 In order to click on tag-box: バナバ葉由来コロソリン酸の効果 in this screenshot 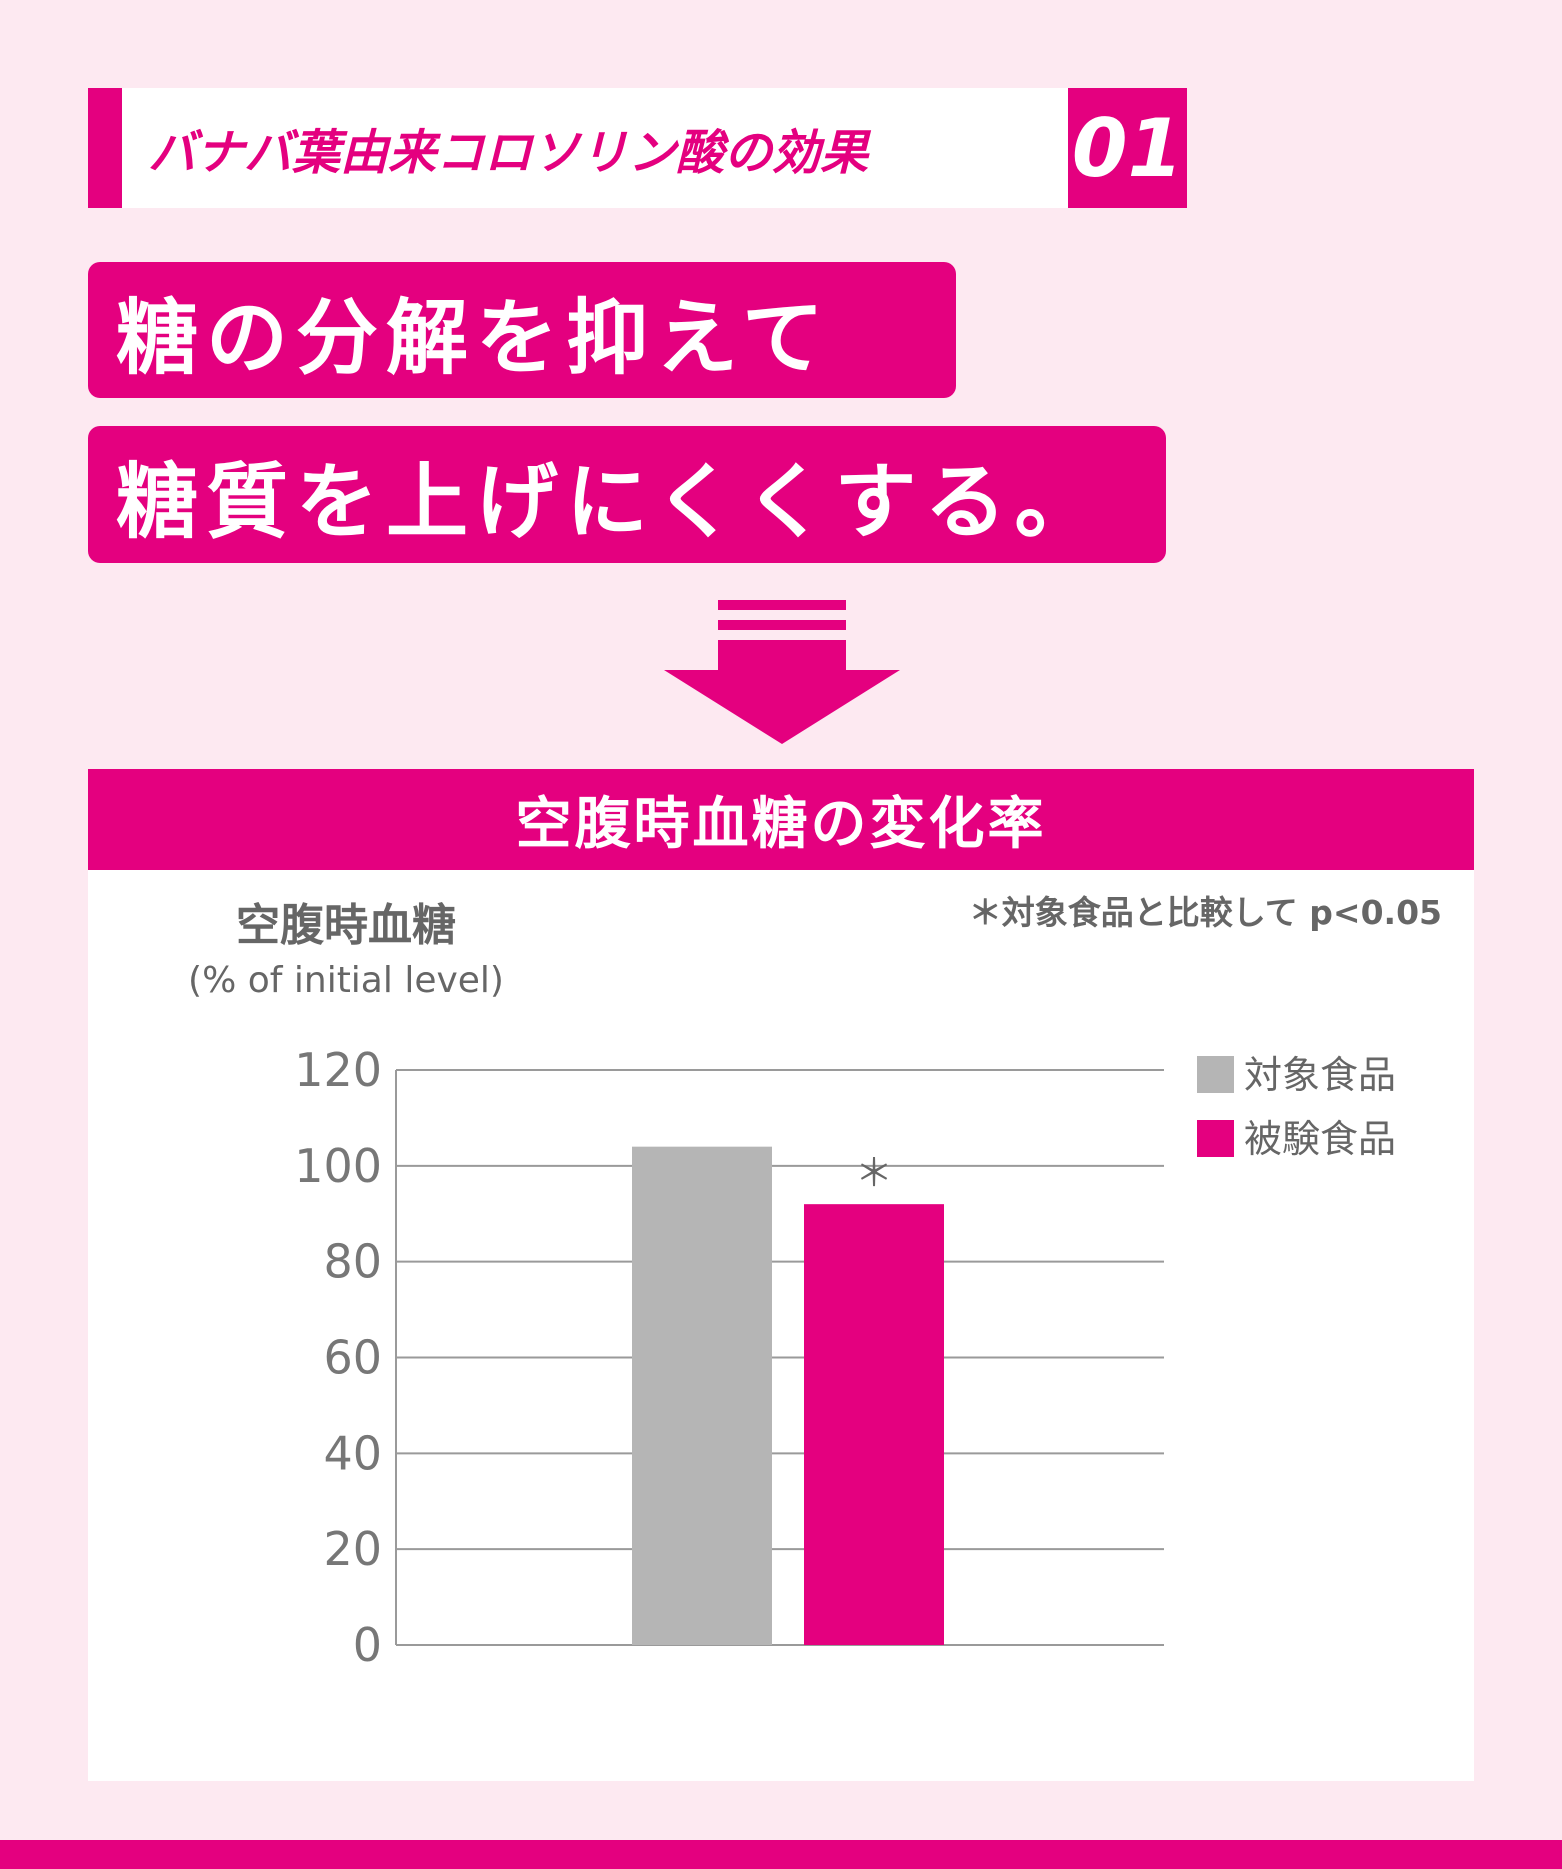, I will do `click(595, 148)`.